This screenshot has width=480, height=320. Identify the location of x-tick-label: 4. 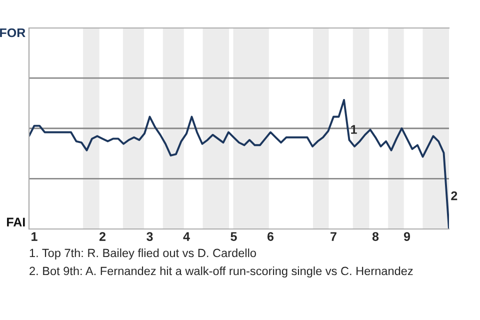
(186, 236).